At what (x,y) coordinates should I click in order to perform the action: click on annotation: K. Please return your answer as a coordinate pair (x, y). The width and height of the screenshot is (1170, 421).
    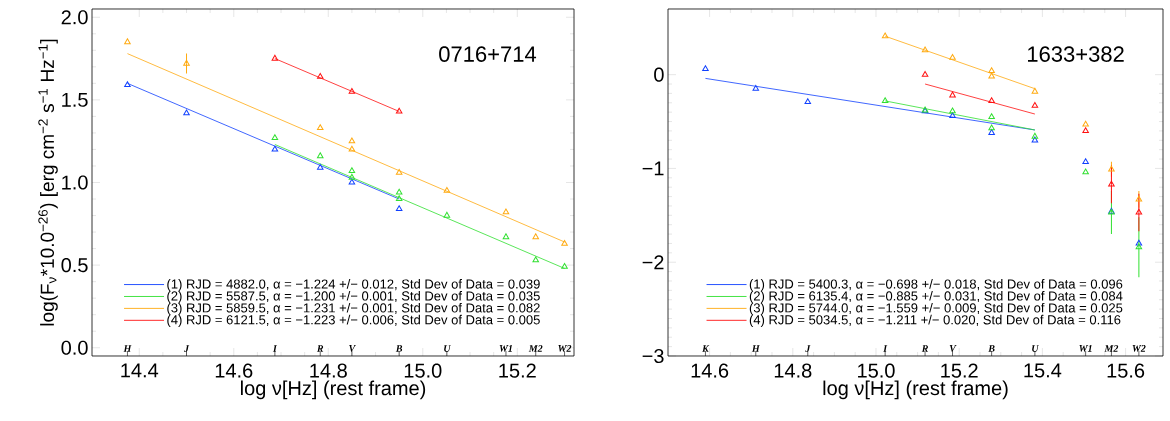
    Looking at the image, I should click on (706, 348).